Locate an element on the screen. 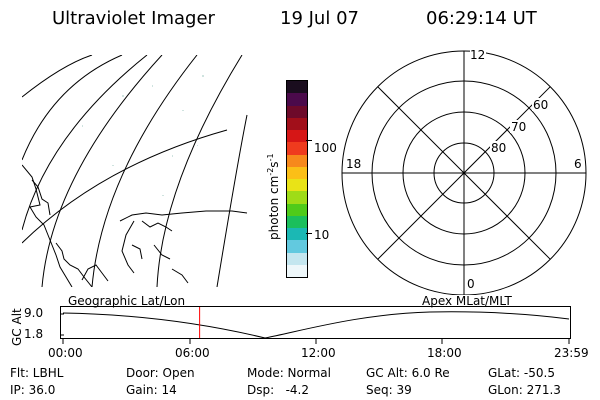 Image resolution: width=600 pixels, height=400 pixels. glat-value: GLat: -50.5 is located at coordinates (521, 373).